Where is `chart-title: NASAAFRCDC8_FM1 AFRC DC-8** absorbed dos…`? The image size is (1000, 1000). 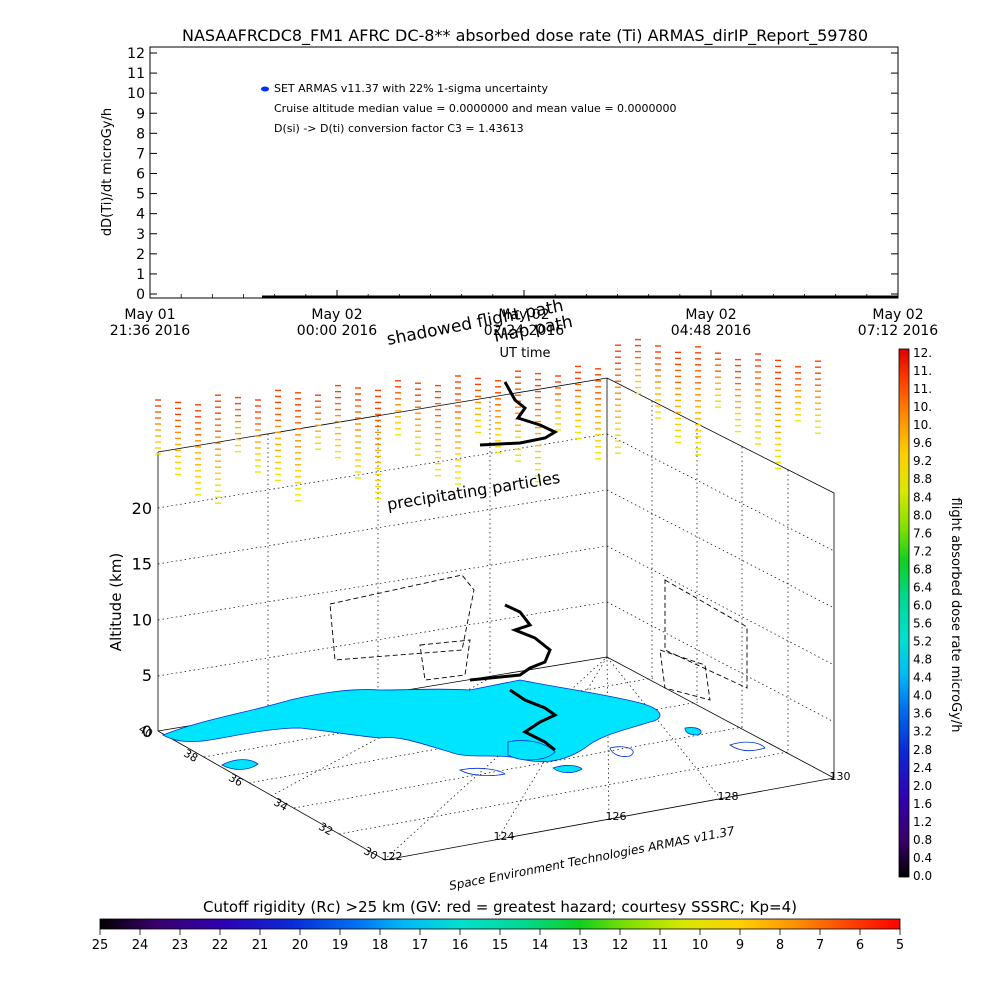 chart-title: NASAAFRCDC8_FM1 AFRC DC-8** absorbed dos… is located at coordinates (525, 36).